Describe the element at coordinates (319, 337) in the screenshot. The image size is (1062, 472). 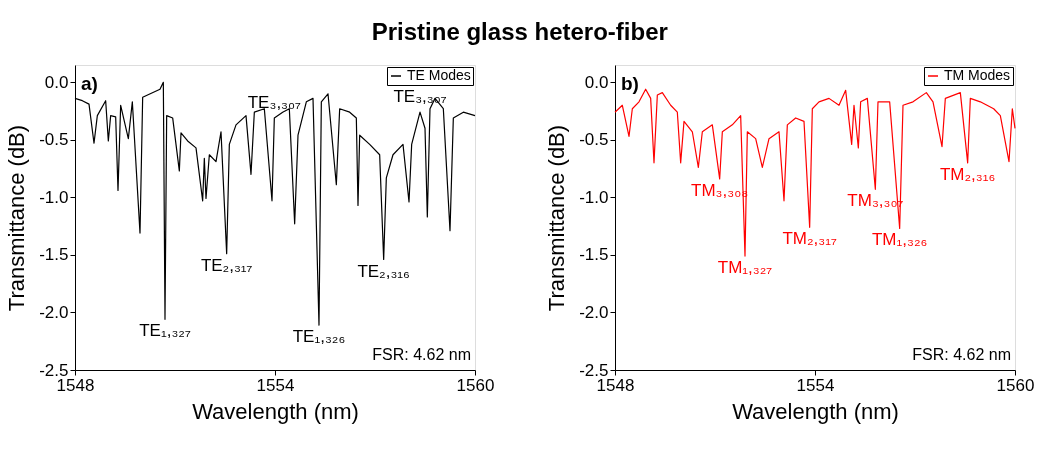
I see `annotation: TE₁,₃₂₆` at that location.